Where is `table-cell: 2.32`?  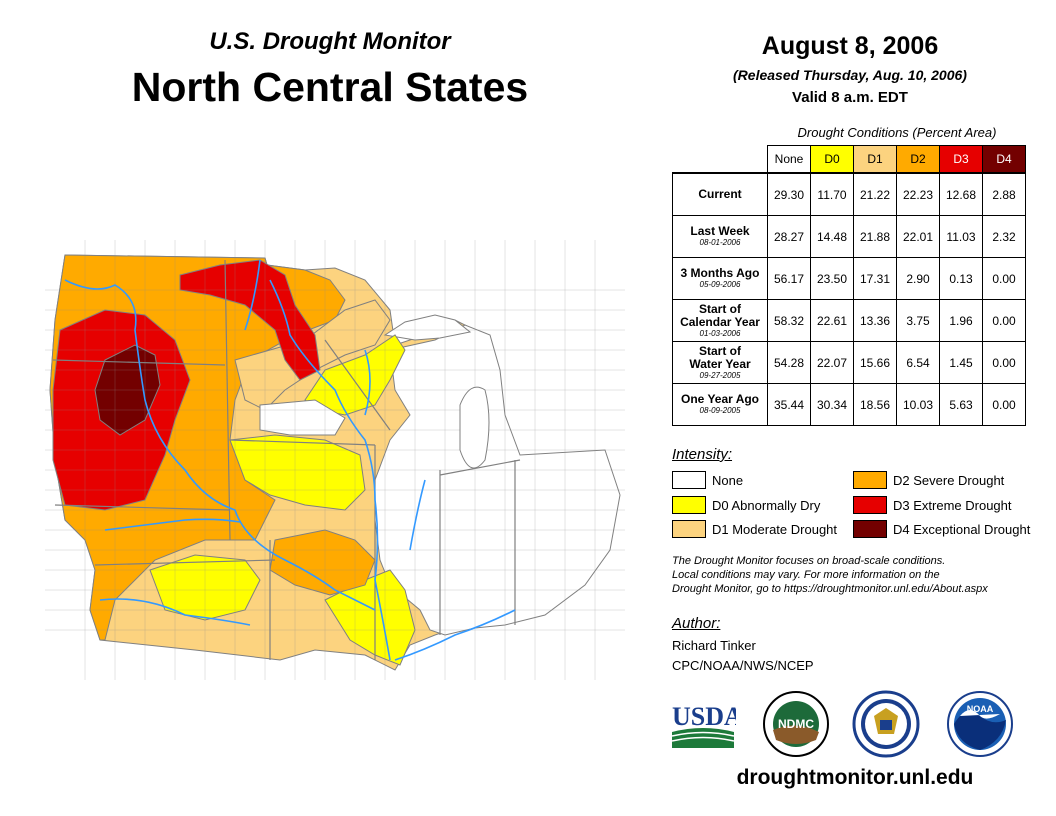 table-cell: 2.32 is located at coordinates (1004, 236).